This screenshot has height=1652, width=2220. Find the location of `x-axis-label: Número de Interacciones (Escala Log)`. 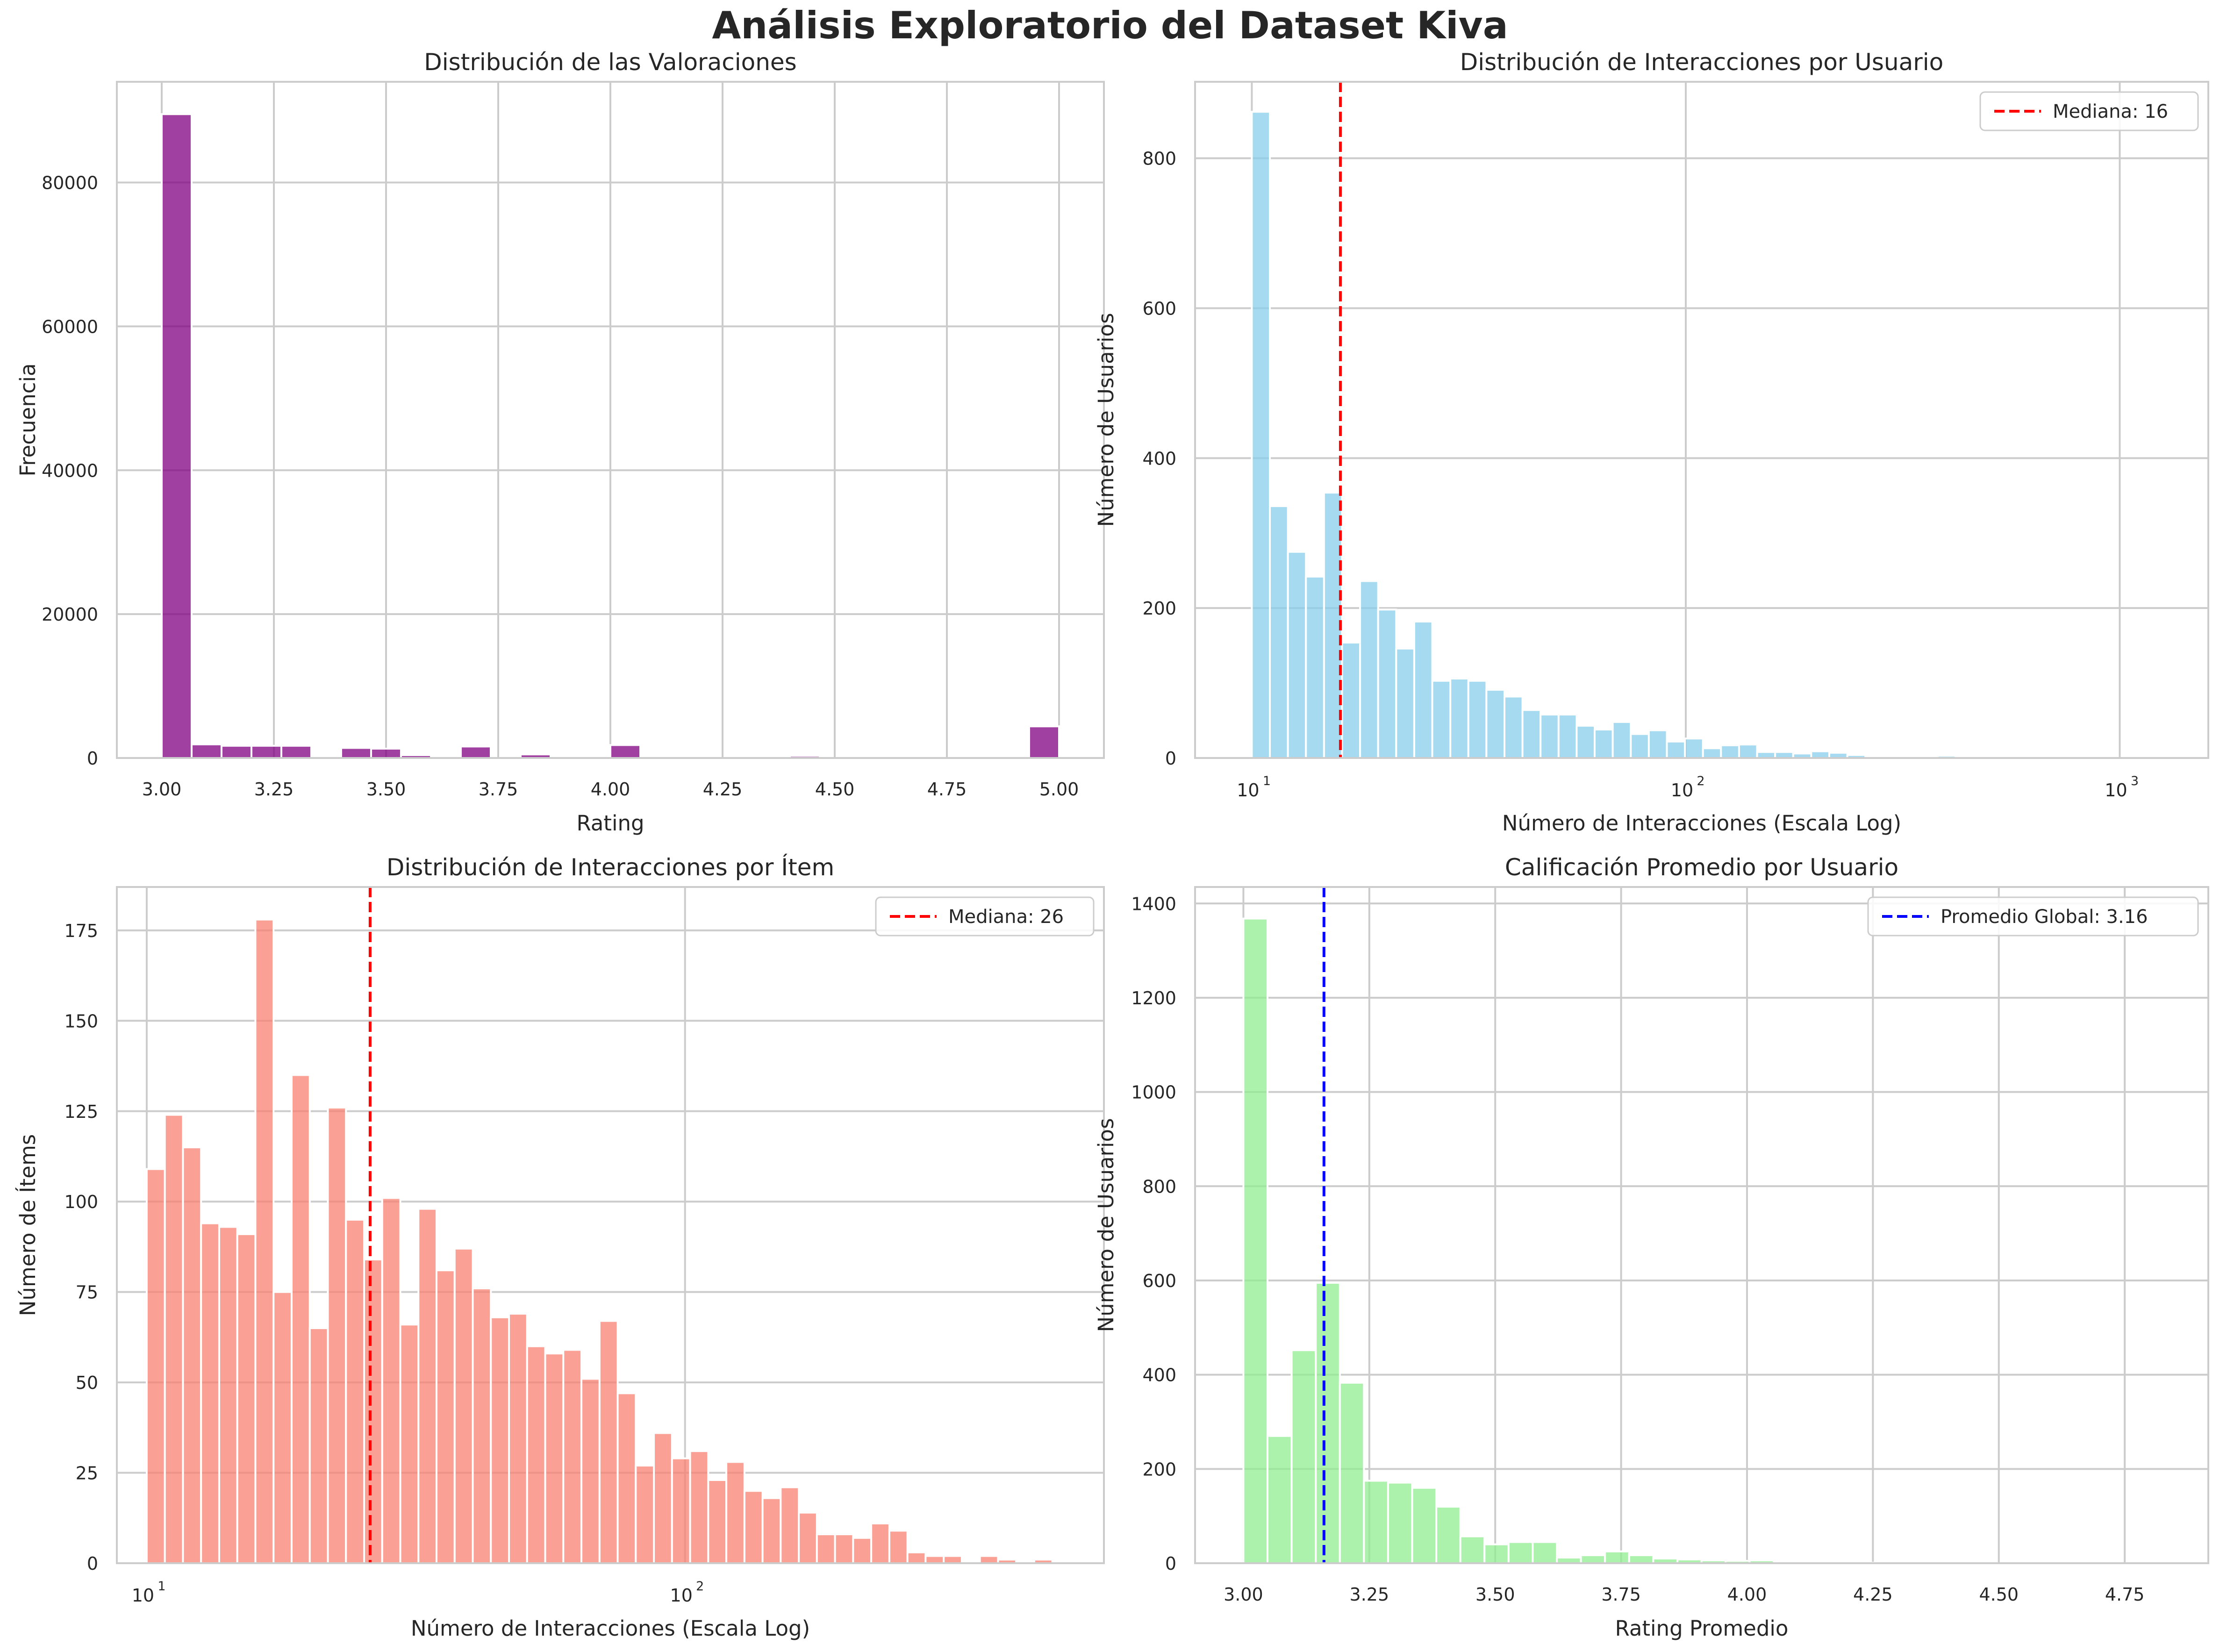

x-axis-label: Número de Interacciones (Escala Log) is located at coordinates (610, 1628).